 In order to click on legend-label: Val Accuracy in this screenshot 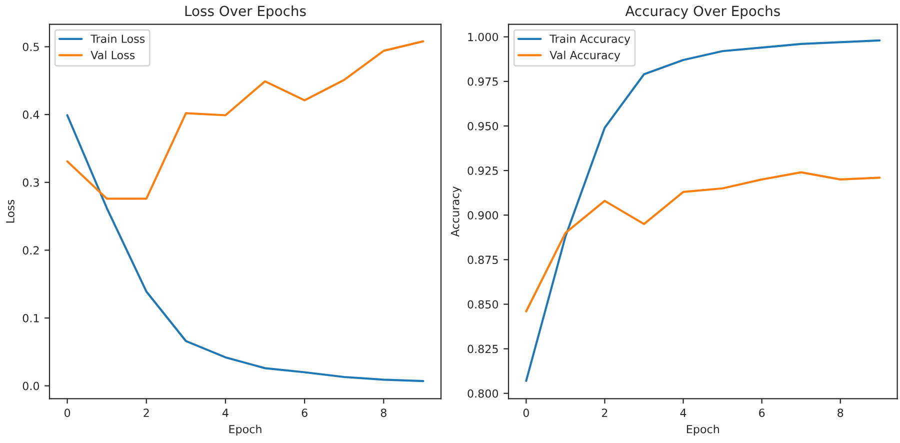, I will do `click(585, 56)`.